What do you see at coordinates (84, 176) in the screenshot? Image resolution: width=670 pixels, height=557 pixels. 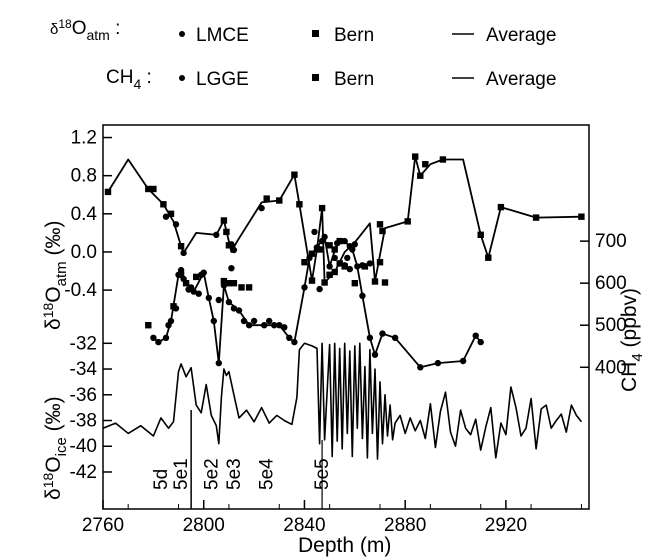 I see `y-tick-label-d18o-atm: 0.8` at bounding box center [84, 176].